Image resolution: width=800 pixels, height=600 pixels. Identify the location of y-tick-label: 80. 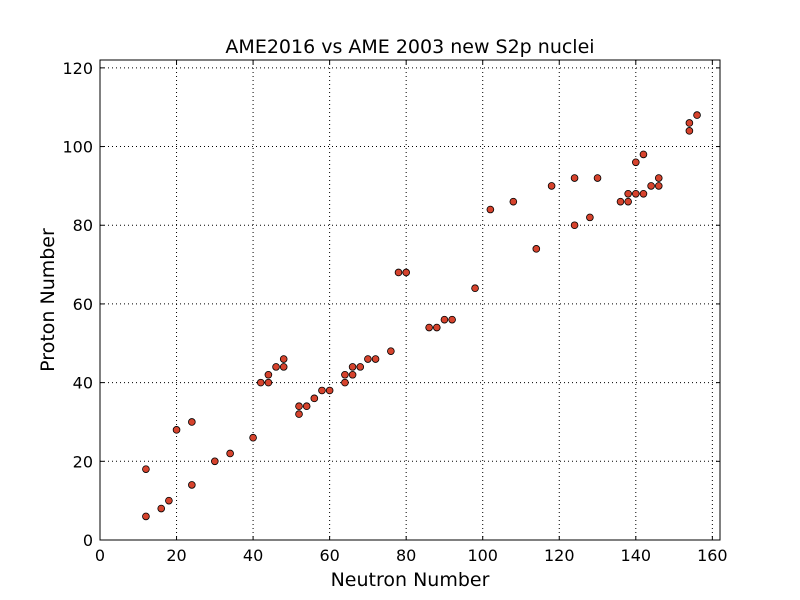
(83, 225).